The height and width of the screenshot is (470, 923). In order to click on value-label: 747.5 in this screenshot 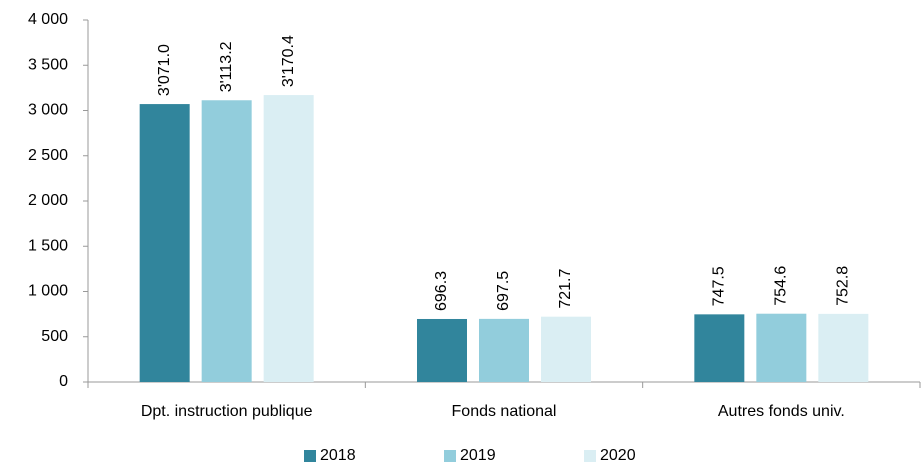, I will do `click(719, 286)`.